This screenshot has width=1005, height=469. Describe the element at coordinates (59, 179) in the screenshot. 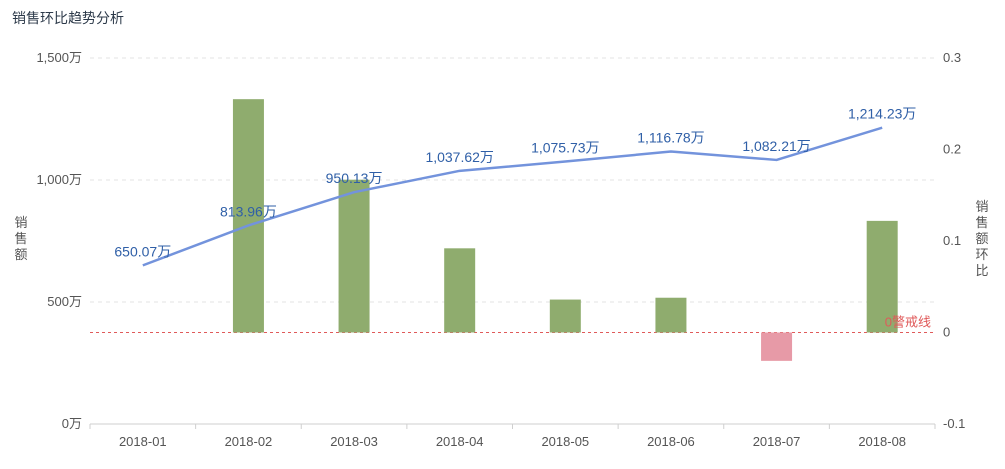

I see `left-tick-label: 1,000万` at that location.